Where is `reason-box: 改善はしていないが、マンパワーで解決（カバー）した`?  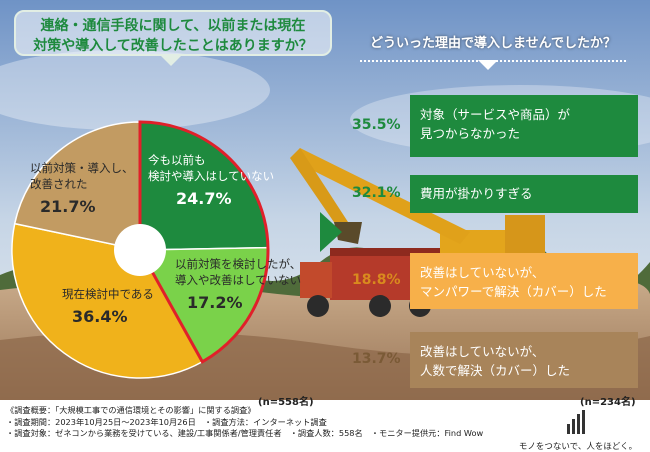
reason-box: 改善はしていないが、マンパワーで解決（カバー）した is located at coordinates (524, 281).